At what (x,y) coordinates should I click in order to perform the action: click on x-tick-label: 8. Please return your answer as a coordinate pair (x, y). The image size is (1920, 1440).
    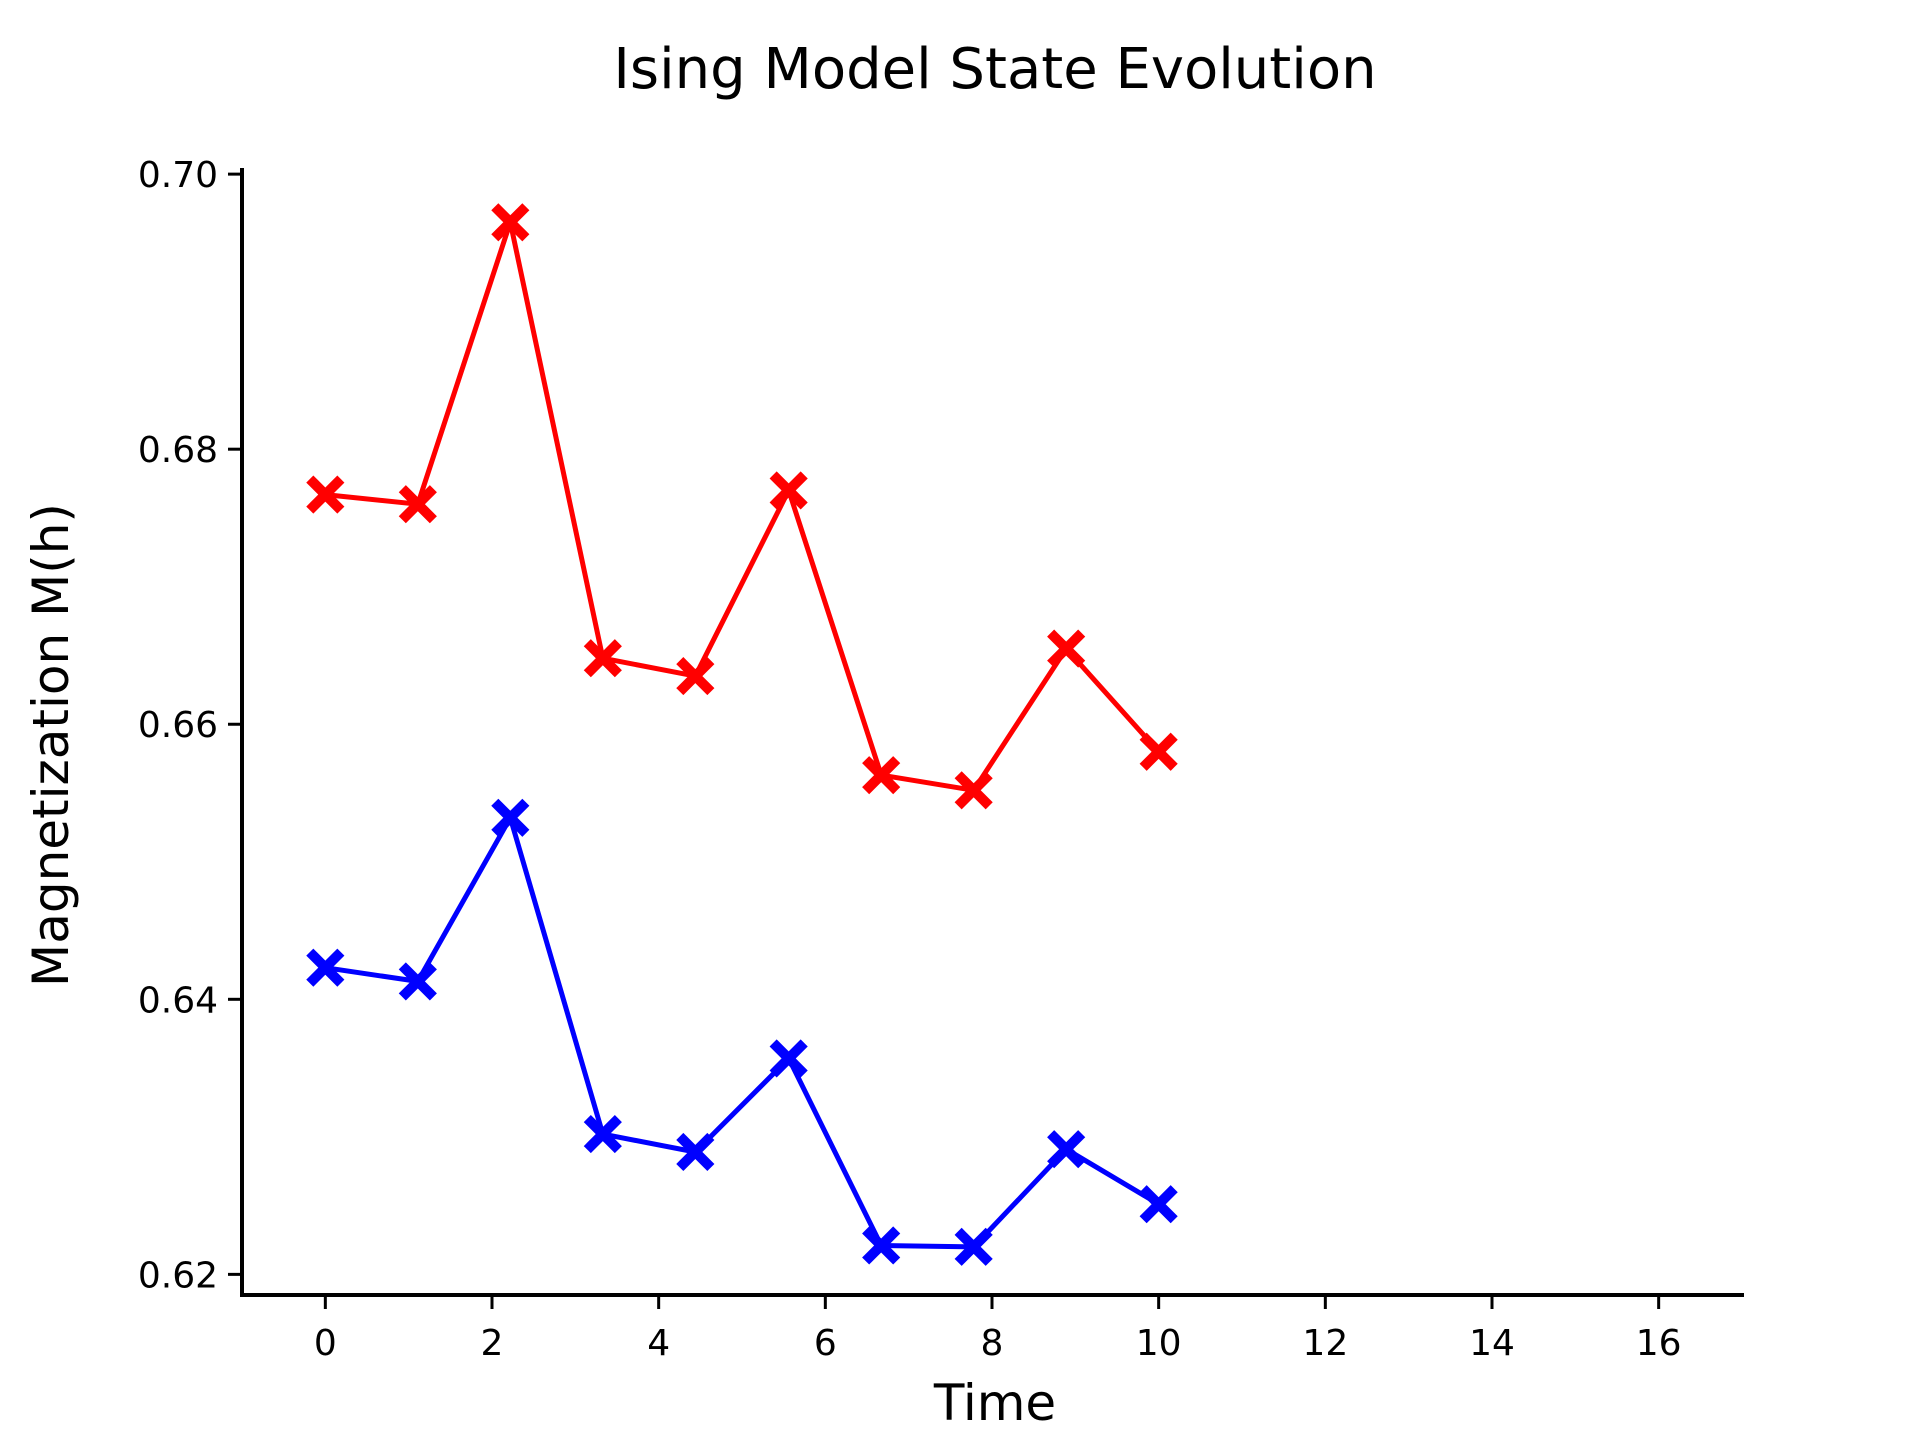
    Looking at the image, I should click on (992, 1343).